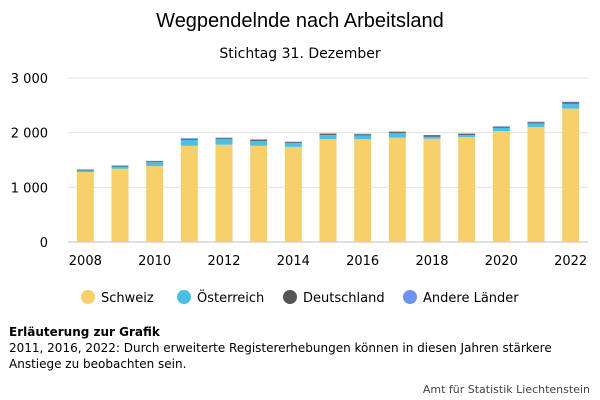  What do you see at coordinates (223, 261) in the screenshot?
I see `x-tick-label: 2012` at bounding box center [223, 261].